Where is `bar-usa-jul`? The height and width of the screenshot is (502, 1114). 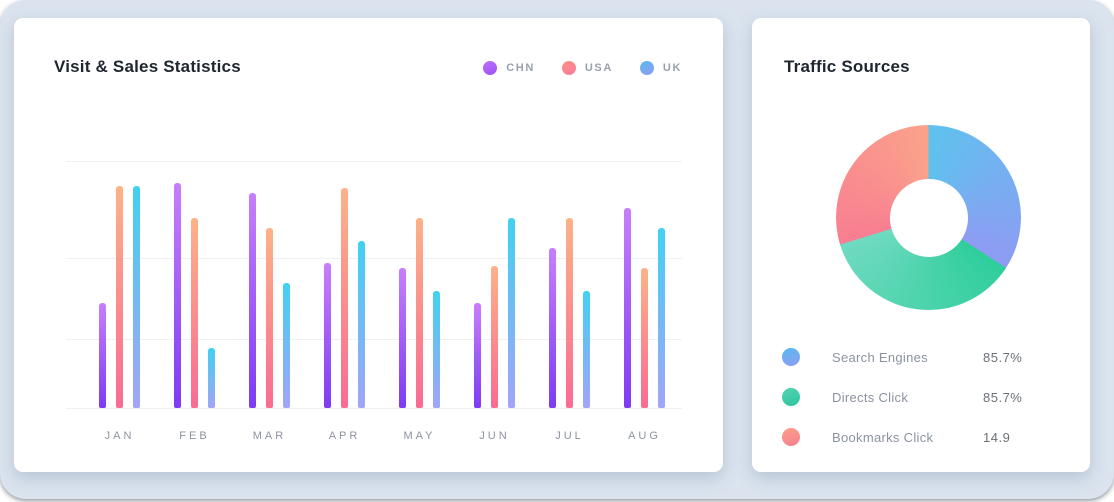 bar-usa-jul is located at coordinates (569, 313).